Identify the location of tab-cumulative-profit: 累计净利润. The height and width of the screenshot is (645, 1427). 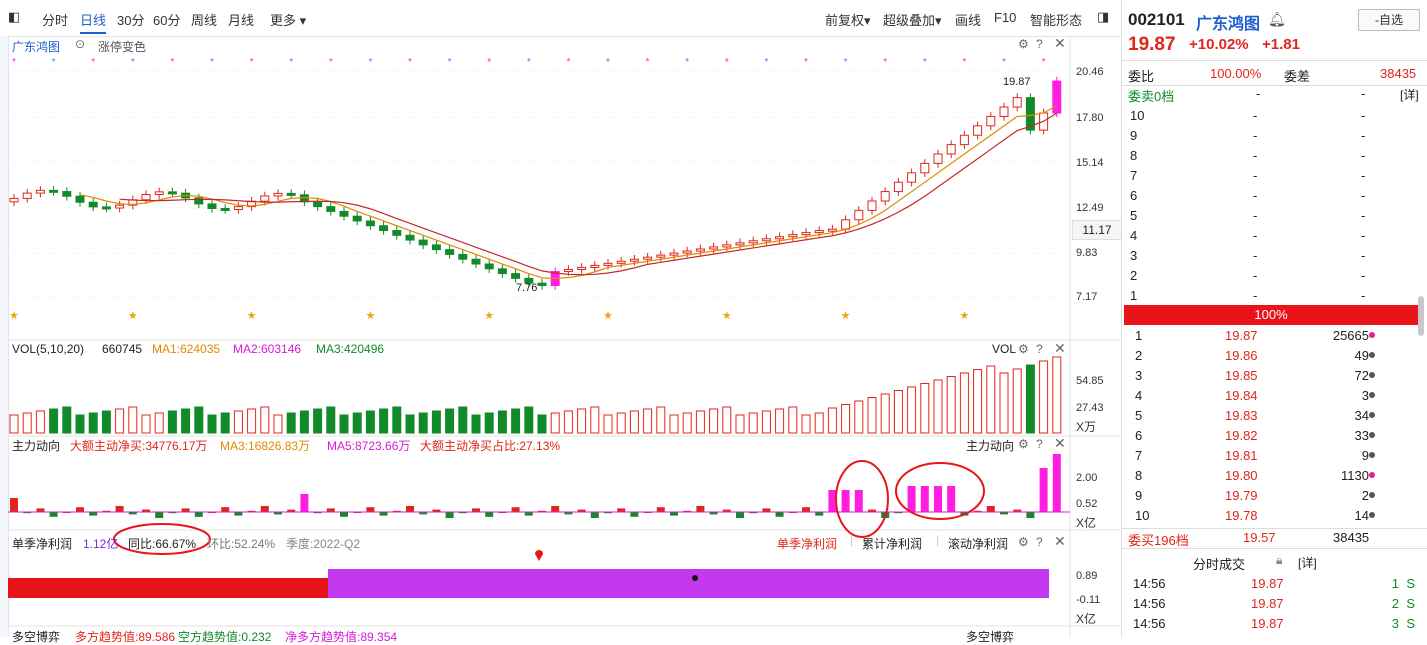
(892, 544).